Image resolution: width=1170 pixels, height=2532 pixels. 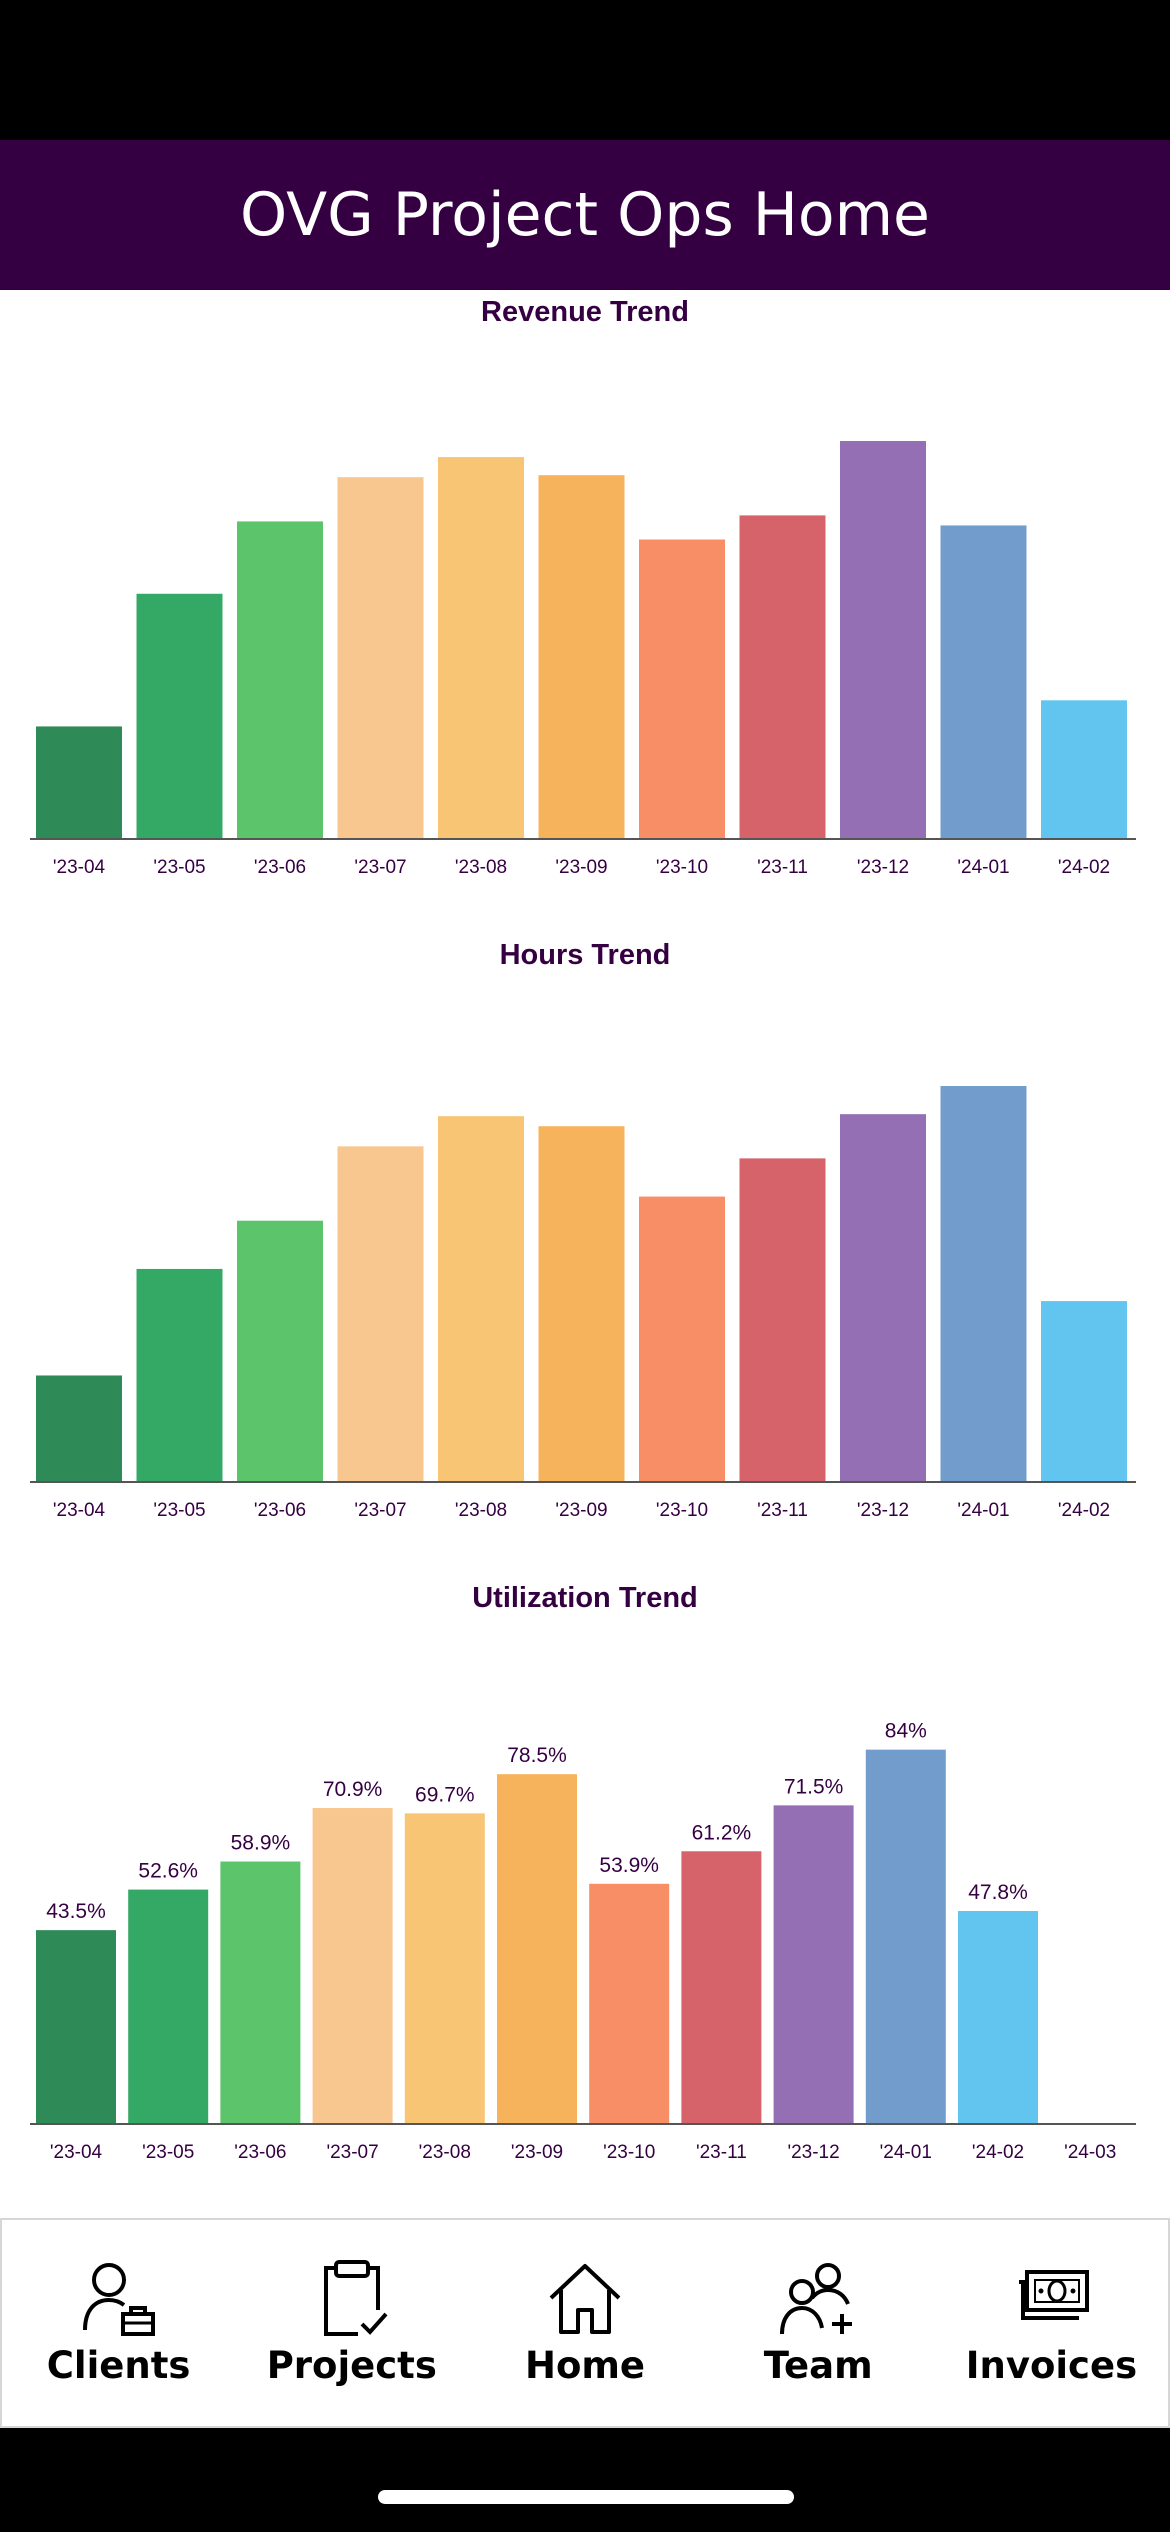 I want to click on data-label: 43.5%, so click(x=76, y=1911).